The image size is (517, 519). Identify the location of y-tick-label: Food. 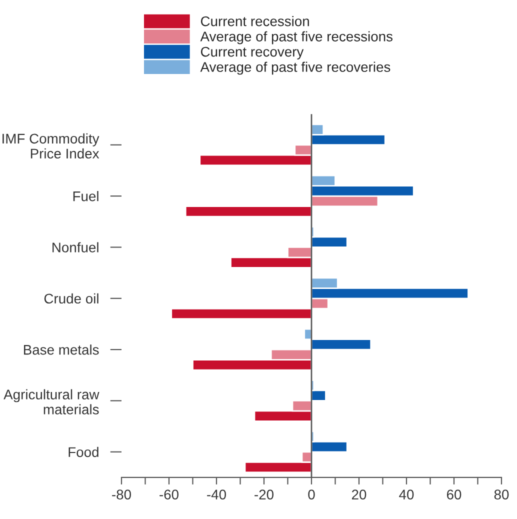
(83, 452).